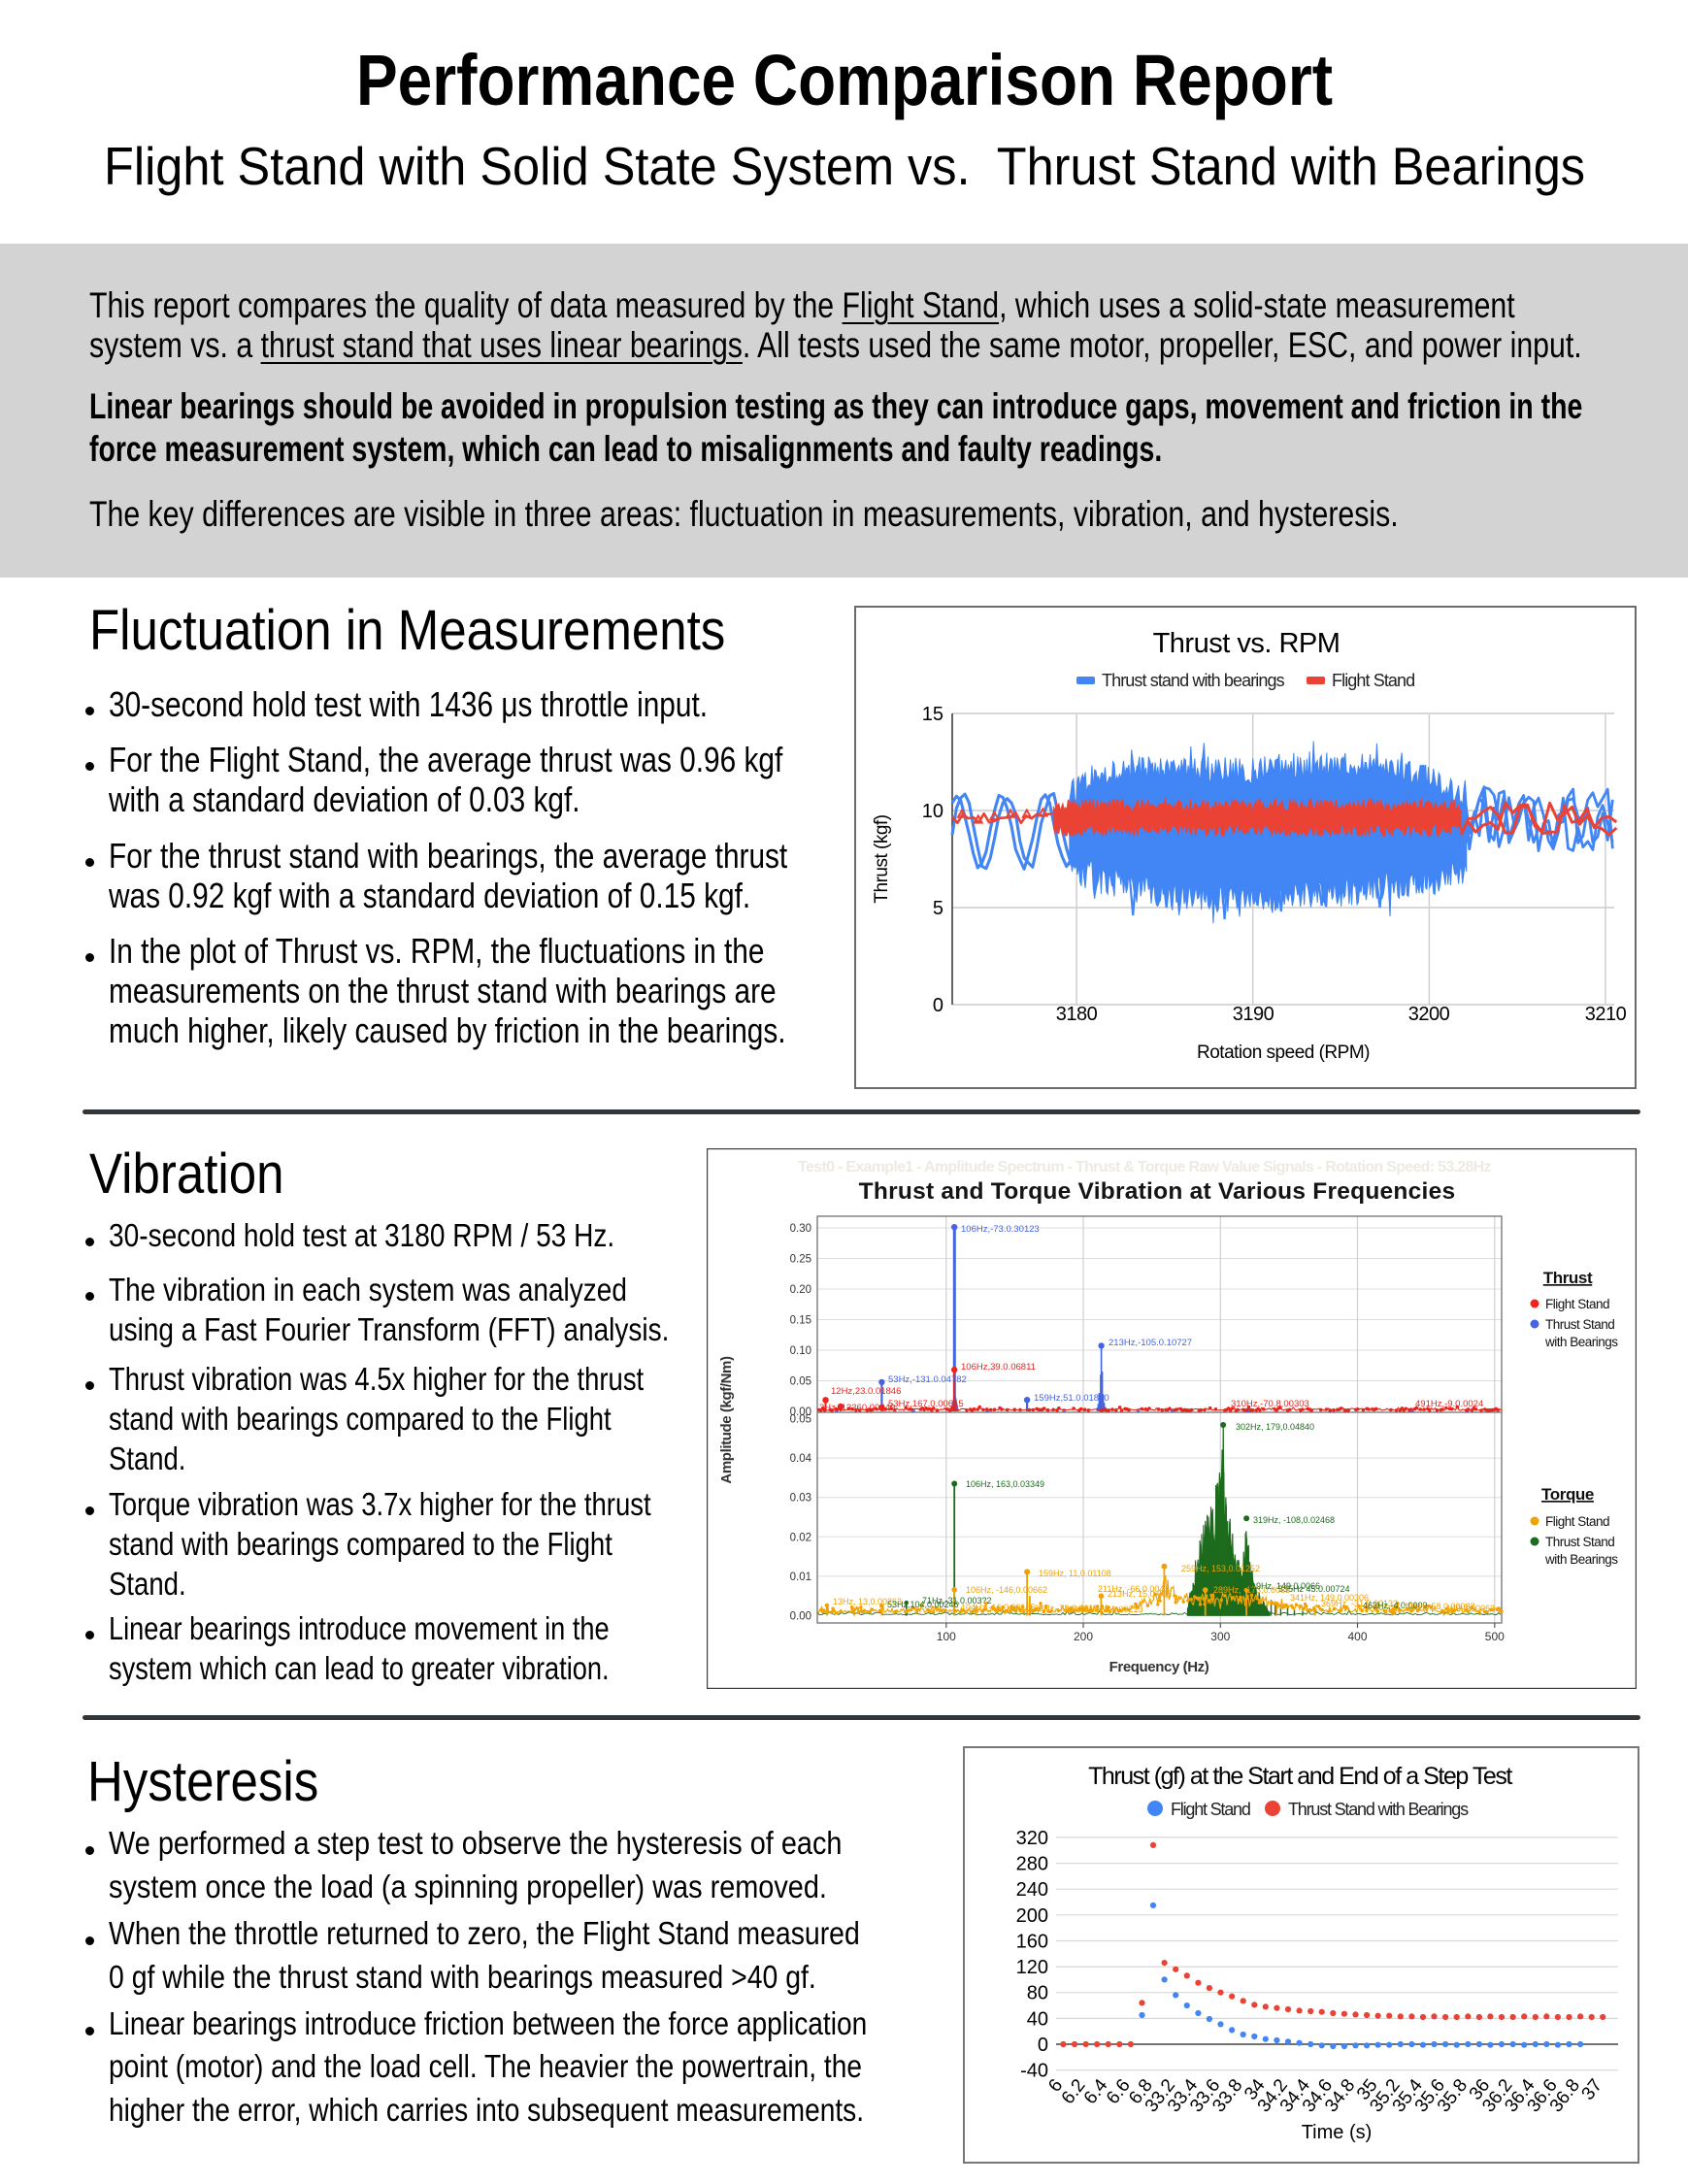  I want to click on svg-text: 0.03, so click(800, 1499).